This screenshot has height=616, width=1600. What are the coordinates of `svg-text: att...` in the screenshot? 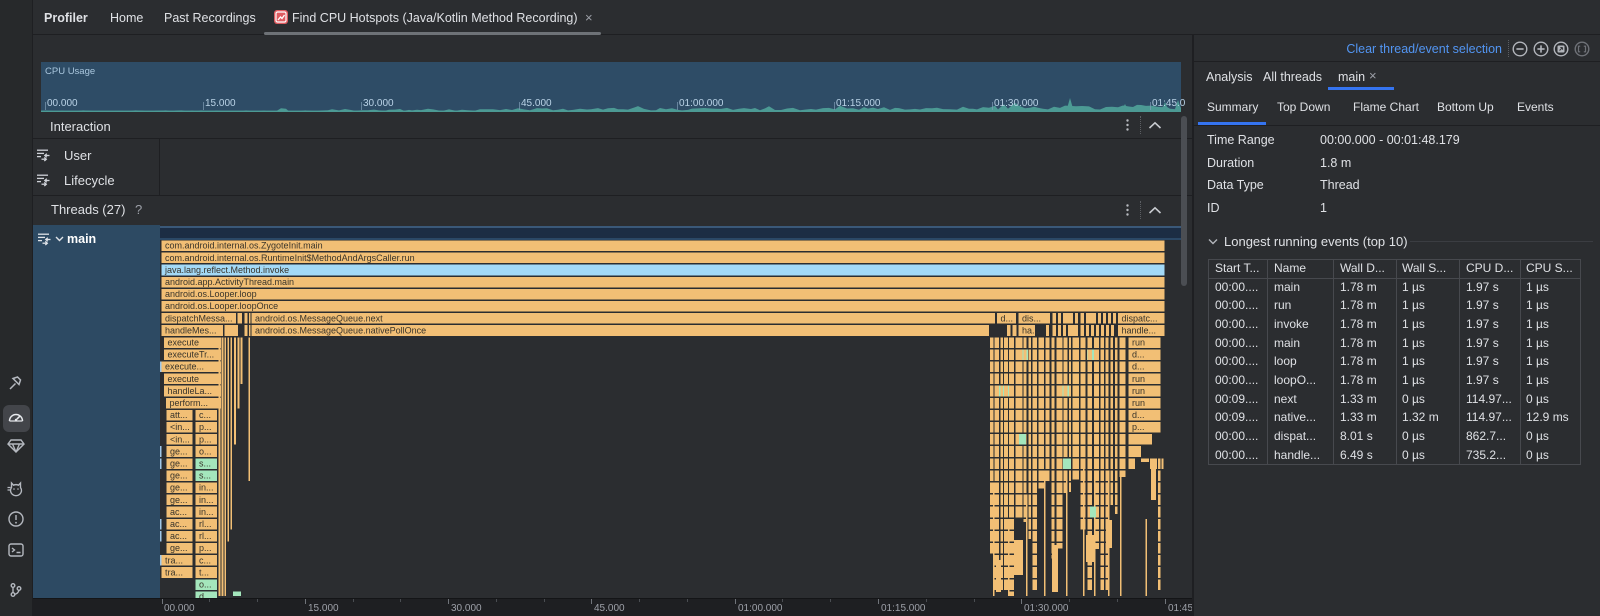 It's located at (179, 415).